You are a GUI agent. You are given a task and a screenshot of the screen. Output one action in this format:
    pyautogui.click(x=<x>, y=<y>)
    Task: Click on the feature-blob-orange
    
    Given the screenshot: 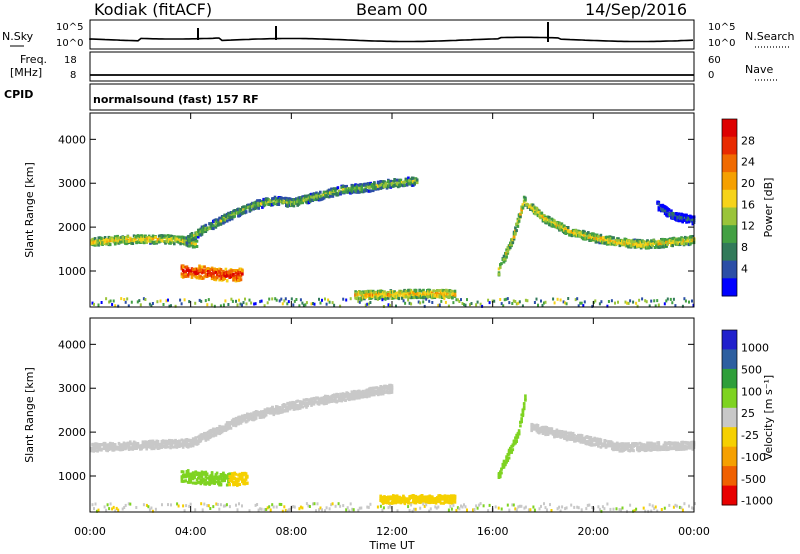 What is the action you would take?
    pyautogui.click(x=238, y=479)
    